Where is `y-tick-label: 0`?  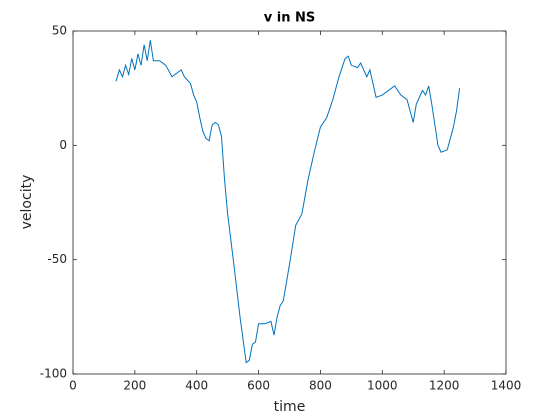
y-tick-label: 0 is located at coordinates (63, 145).